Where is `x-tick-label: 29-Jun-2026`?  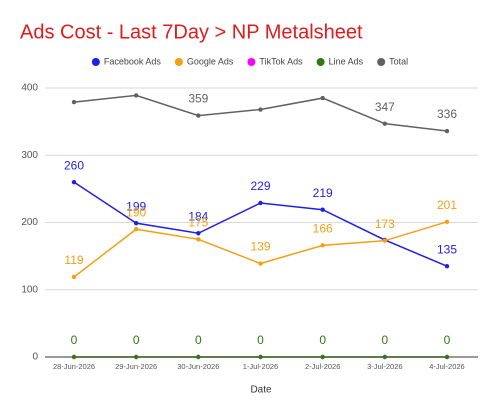 x-tick-label: 29-Jun-2026 is located at coordinates (136, 366).